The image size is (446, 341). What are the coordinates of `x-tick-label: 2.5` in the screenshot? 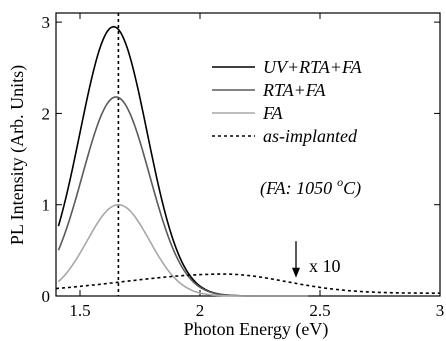 It's located at (319, 310).